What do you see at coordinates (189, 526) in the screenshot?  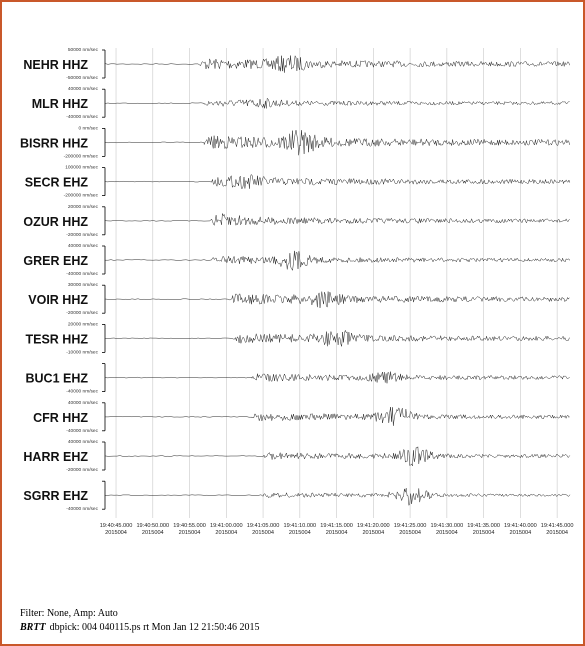 I see `x-tick-label: 19:40:55.000` at bounding box center [189, 526].